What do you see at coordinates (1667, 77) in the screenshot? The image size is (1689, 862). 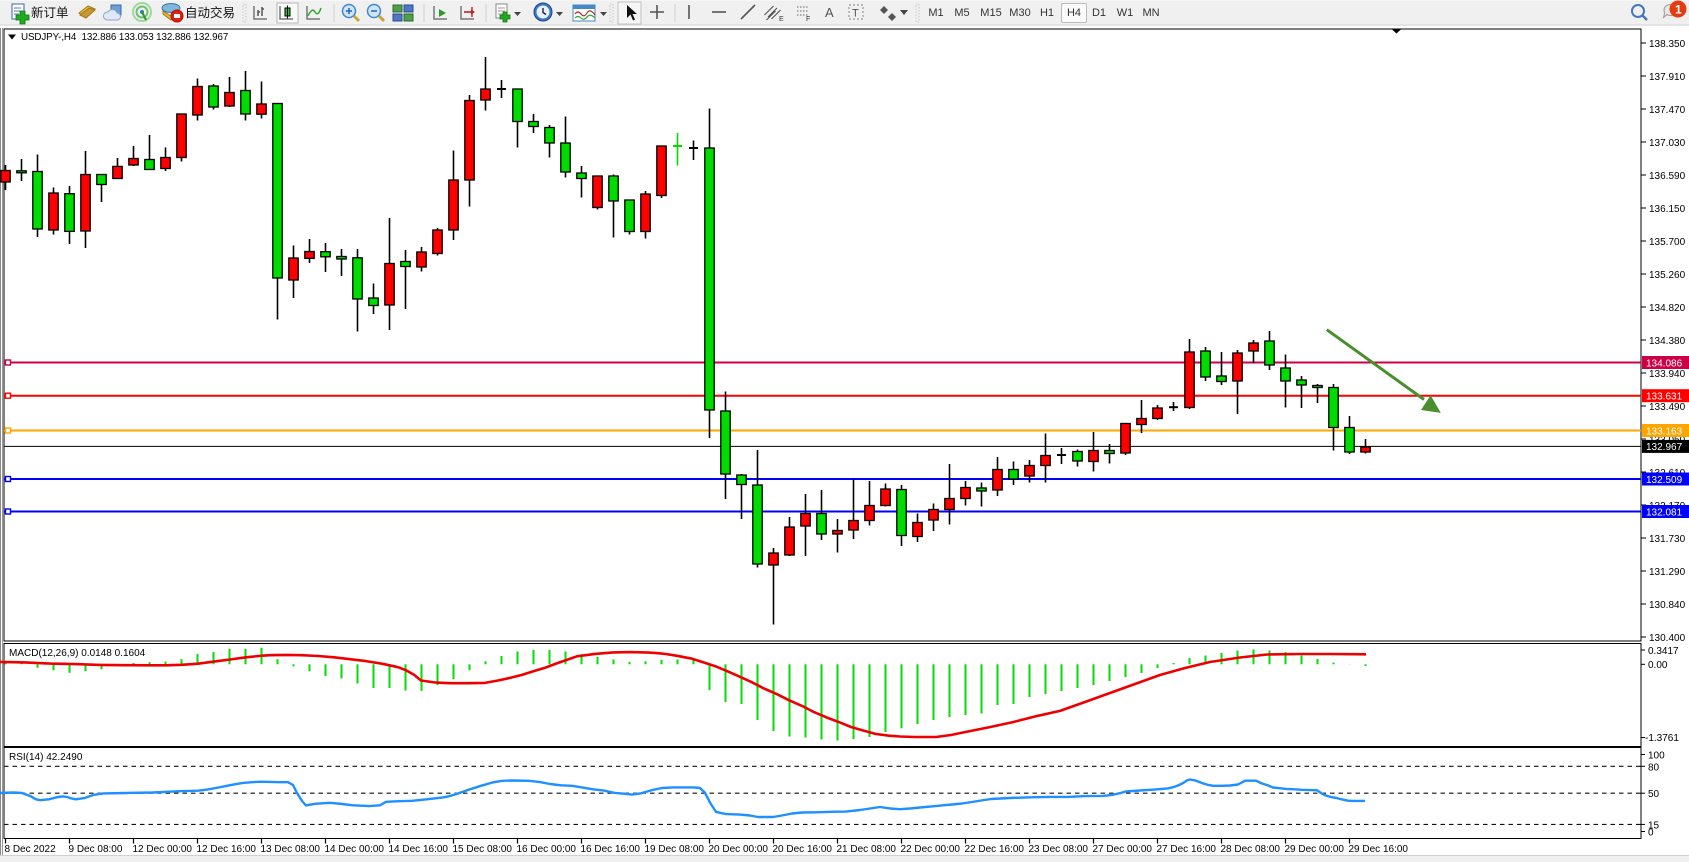 I see `svg-text: 137.910` at bounding box center [1667, 77].